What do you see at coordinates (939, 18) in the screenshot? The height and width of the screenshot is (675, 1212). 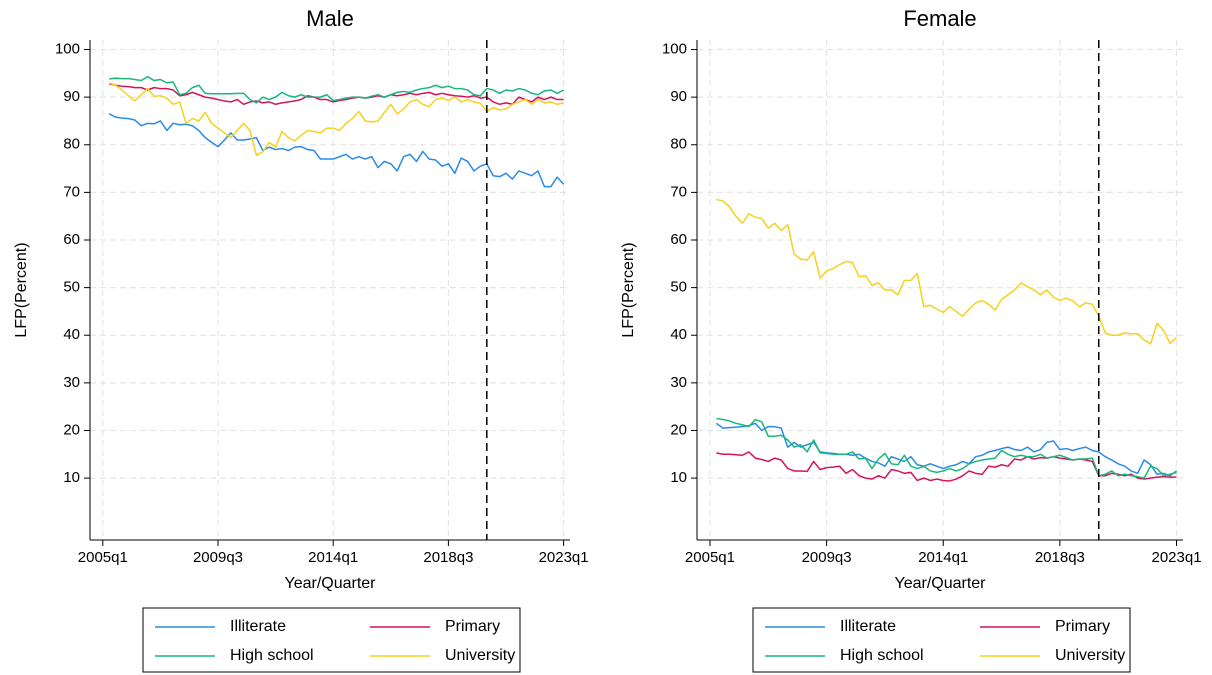 I see `panel-title: Female` at bounding box center [939, 18].